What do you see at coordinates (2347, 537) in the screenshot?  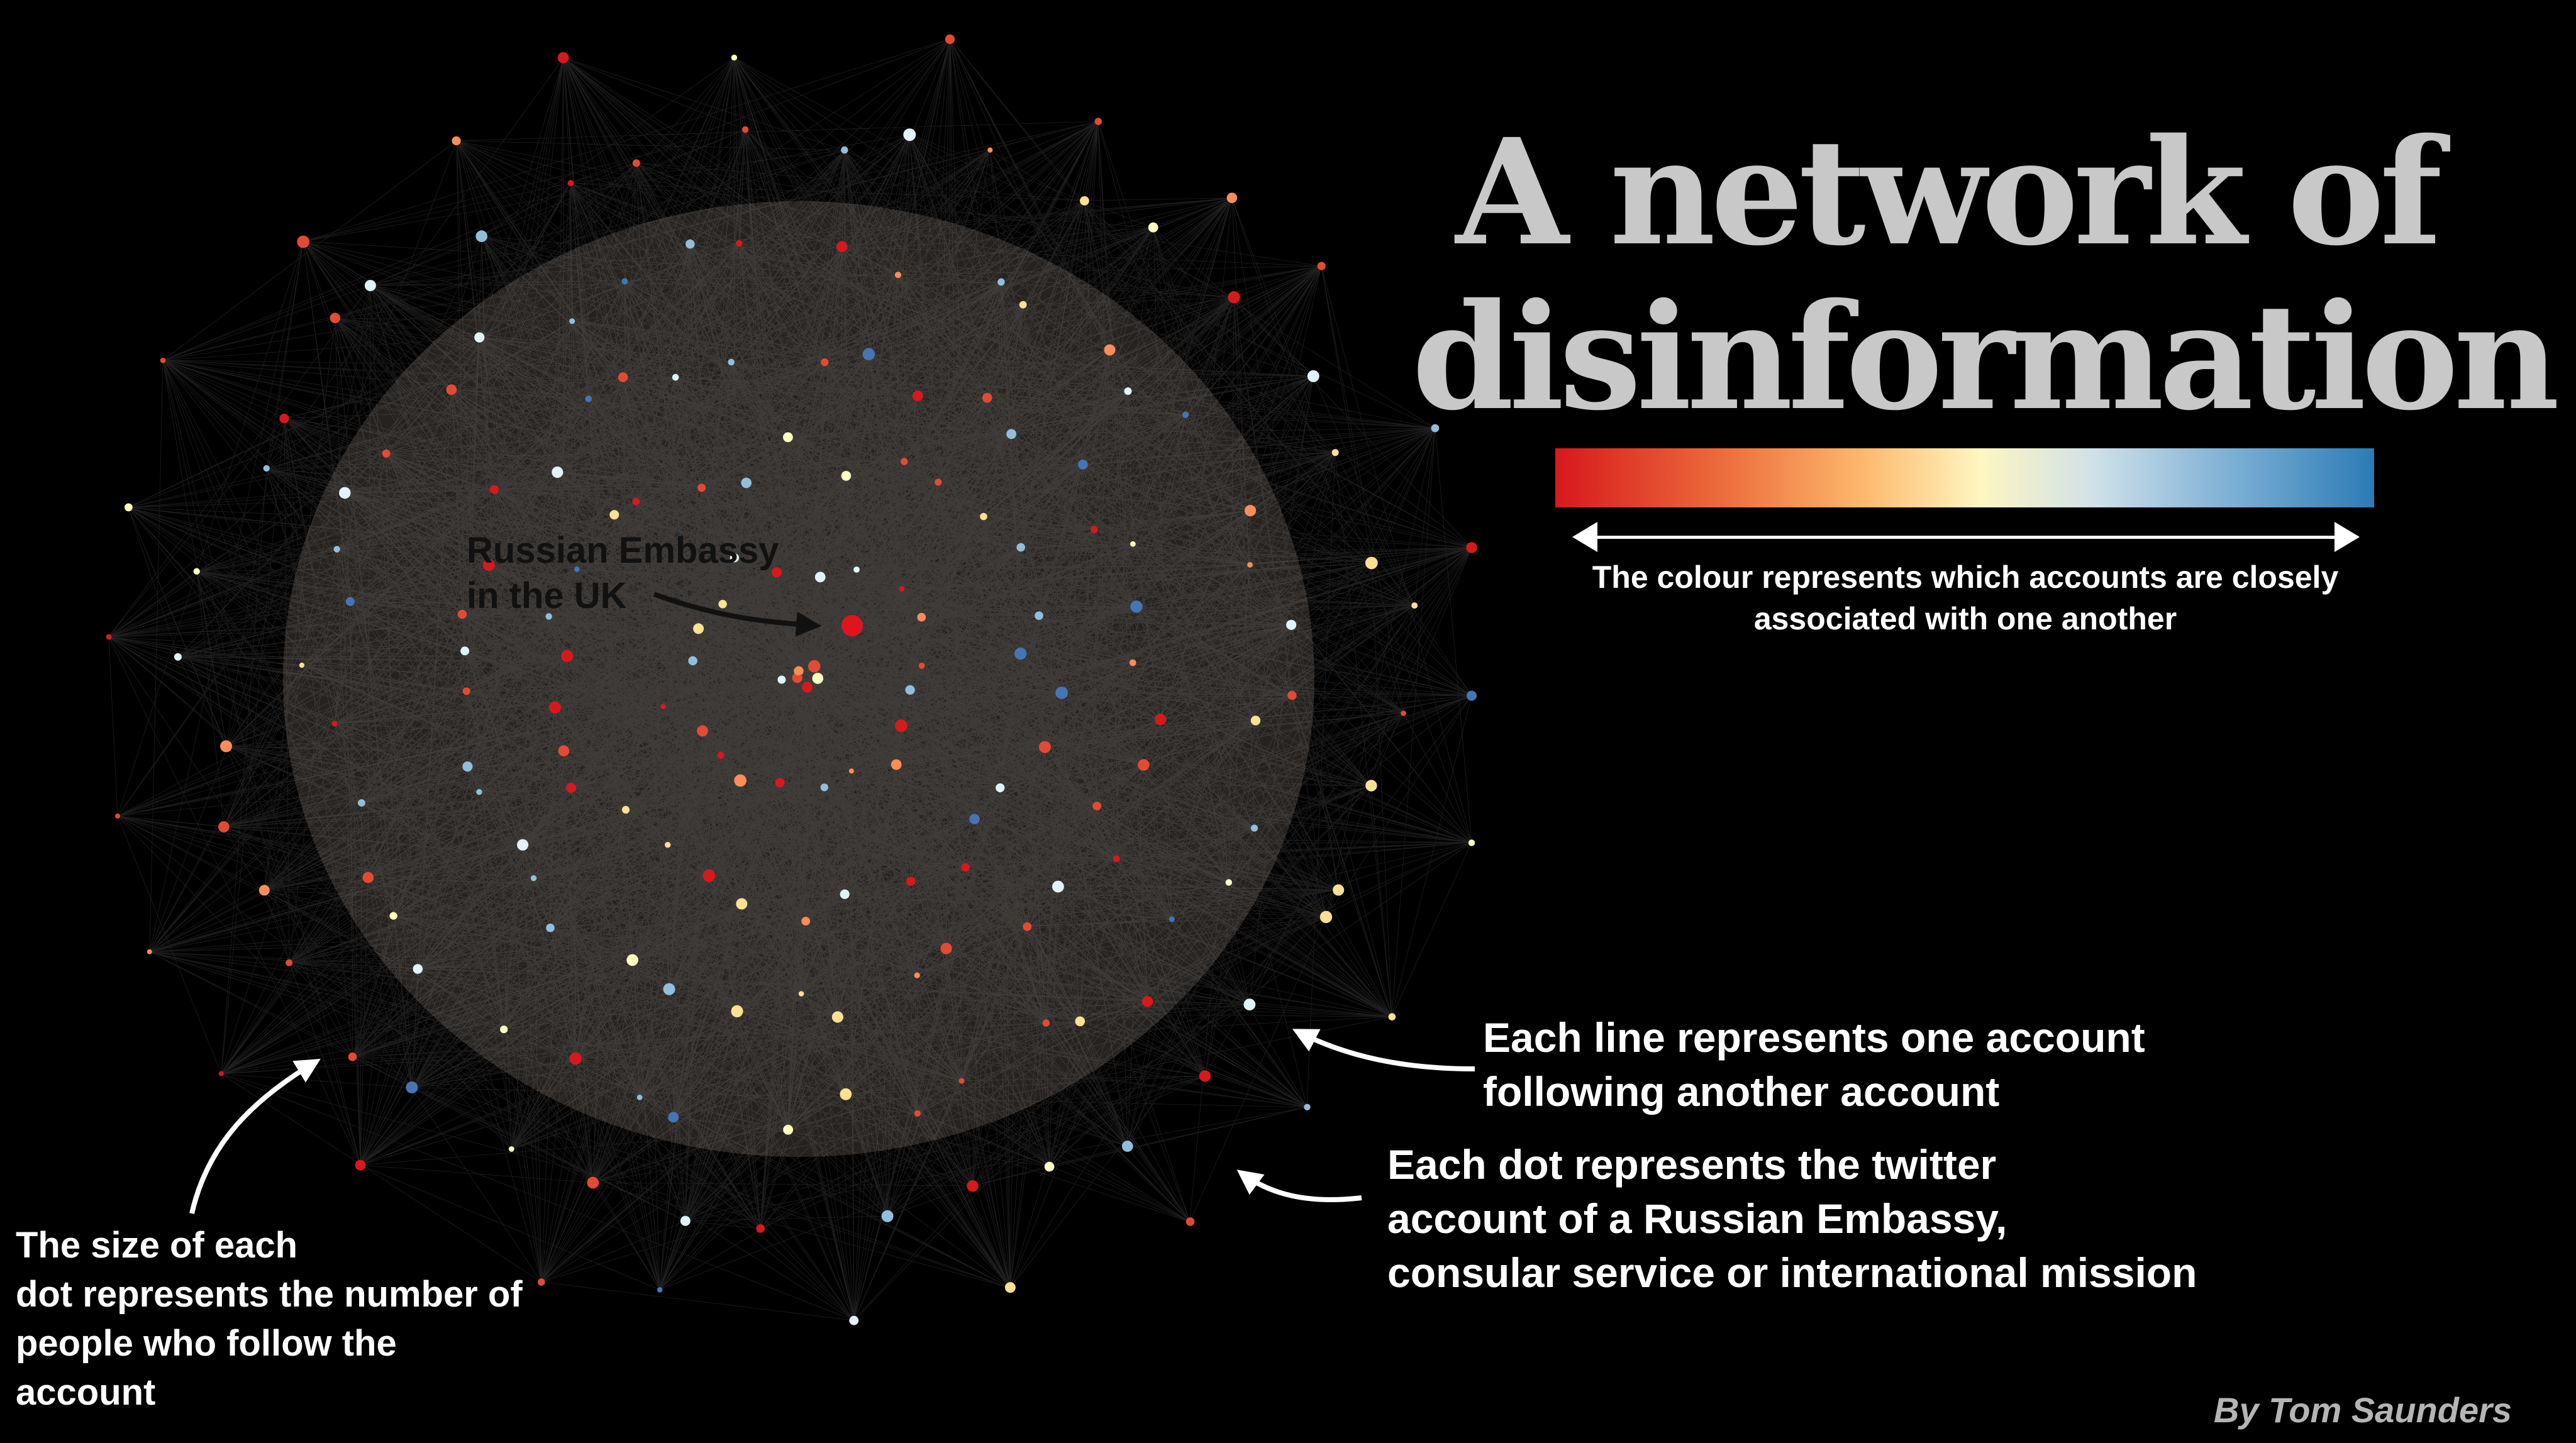 I see `right-arrow-icon` at bounding box center [2347, 537].